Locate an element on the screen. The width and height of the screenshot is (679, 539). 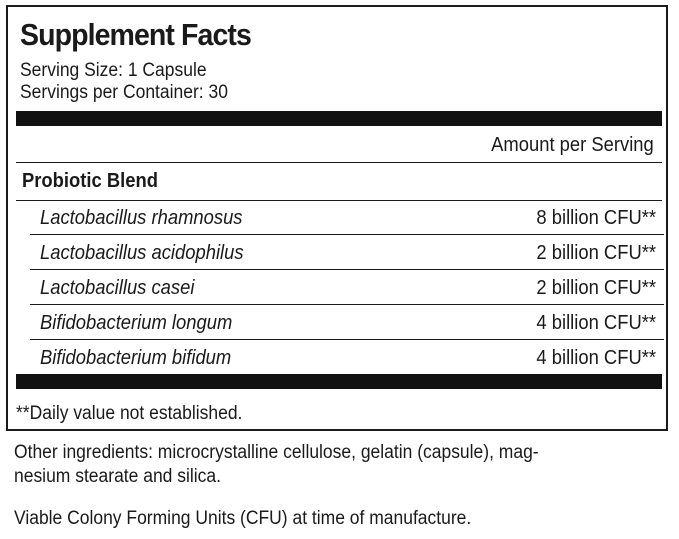
ingredient-row: Lactobacillus casei 2 billion CFU** is located at coordinates (339, 287).